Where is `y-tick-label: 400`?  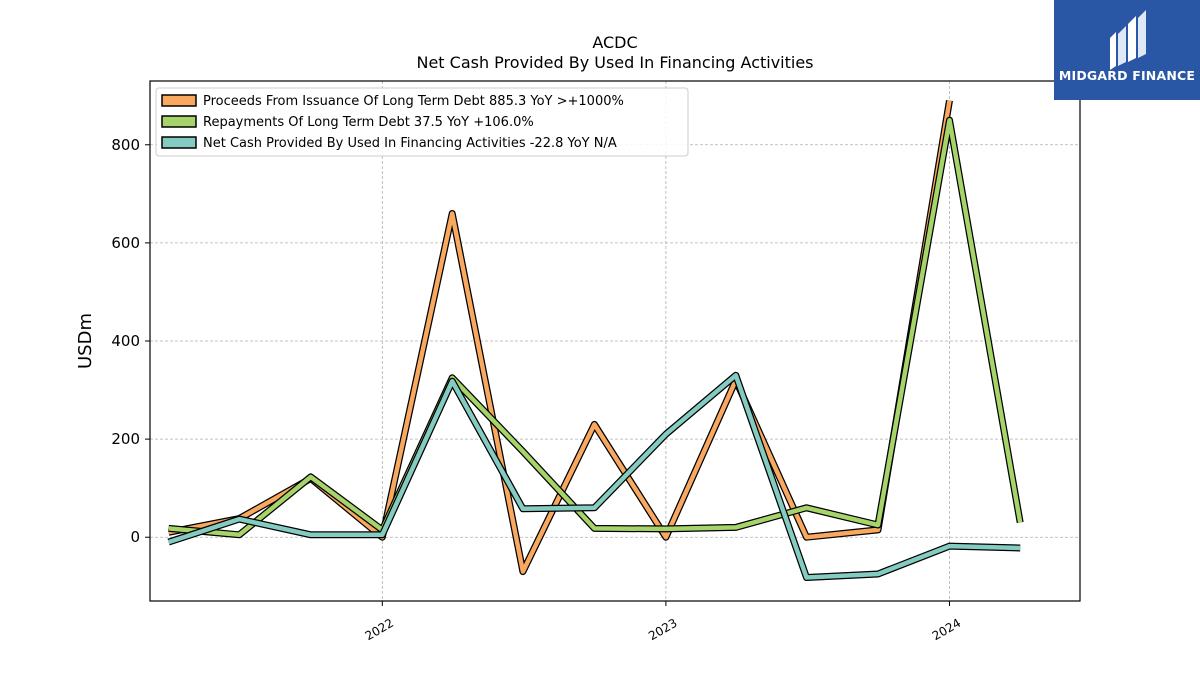 y-tick-label: 400 is located at coordinates (125, 341).